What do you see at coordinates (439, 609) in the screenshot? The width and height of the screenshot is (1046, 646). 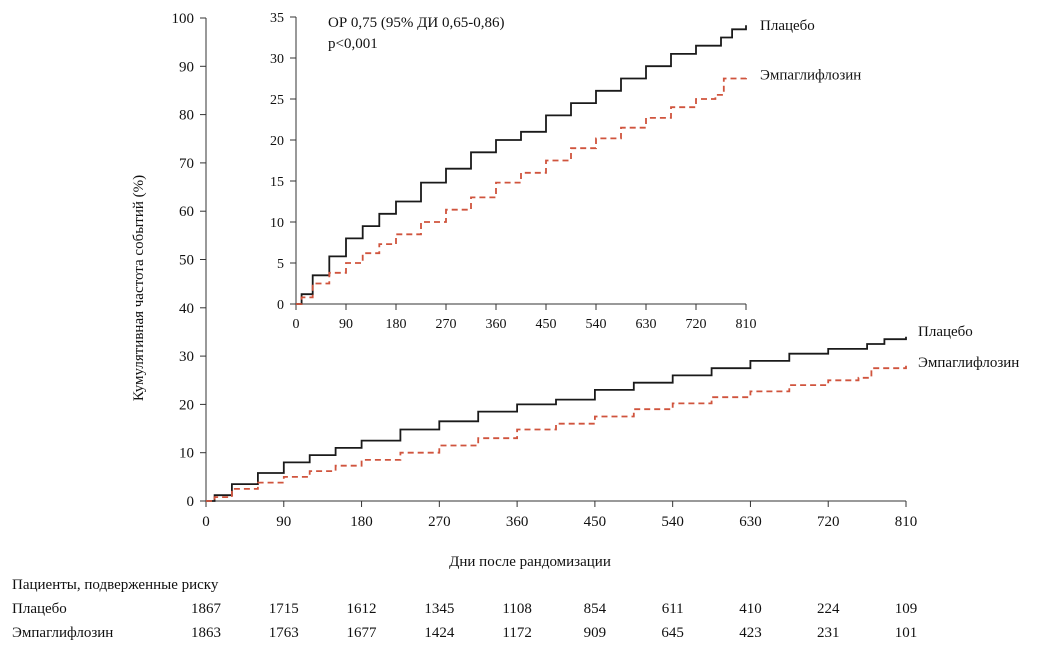 I see `risk-table-cell: 1345` at bounding box center [439, 609].